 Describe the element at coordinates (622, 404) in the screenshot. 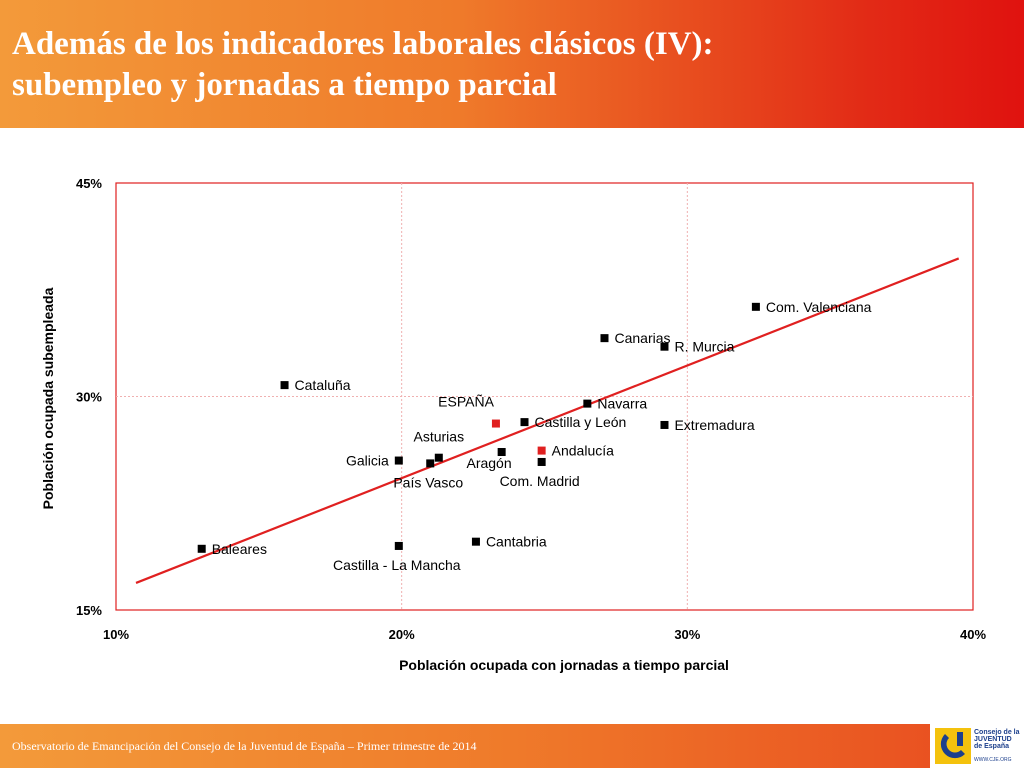

I see `data-label: Navarra` at that location.